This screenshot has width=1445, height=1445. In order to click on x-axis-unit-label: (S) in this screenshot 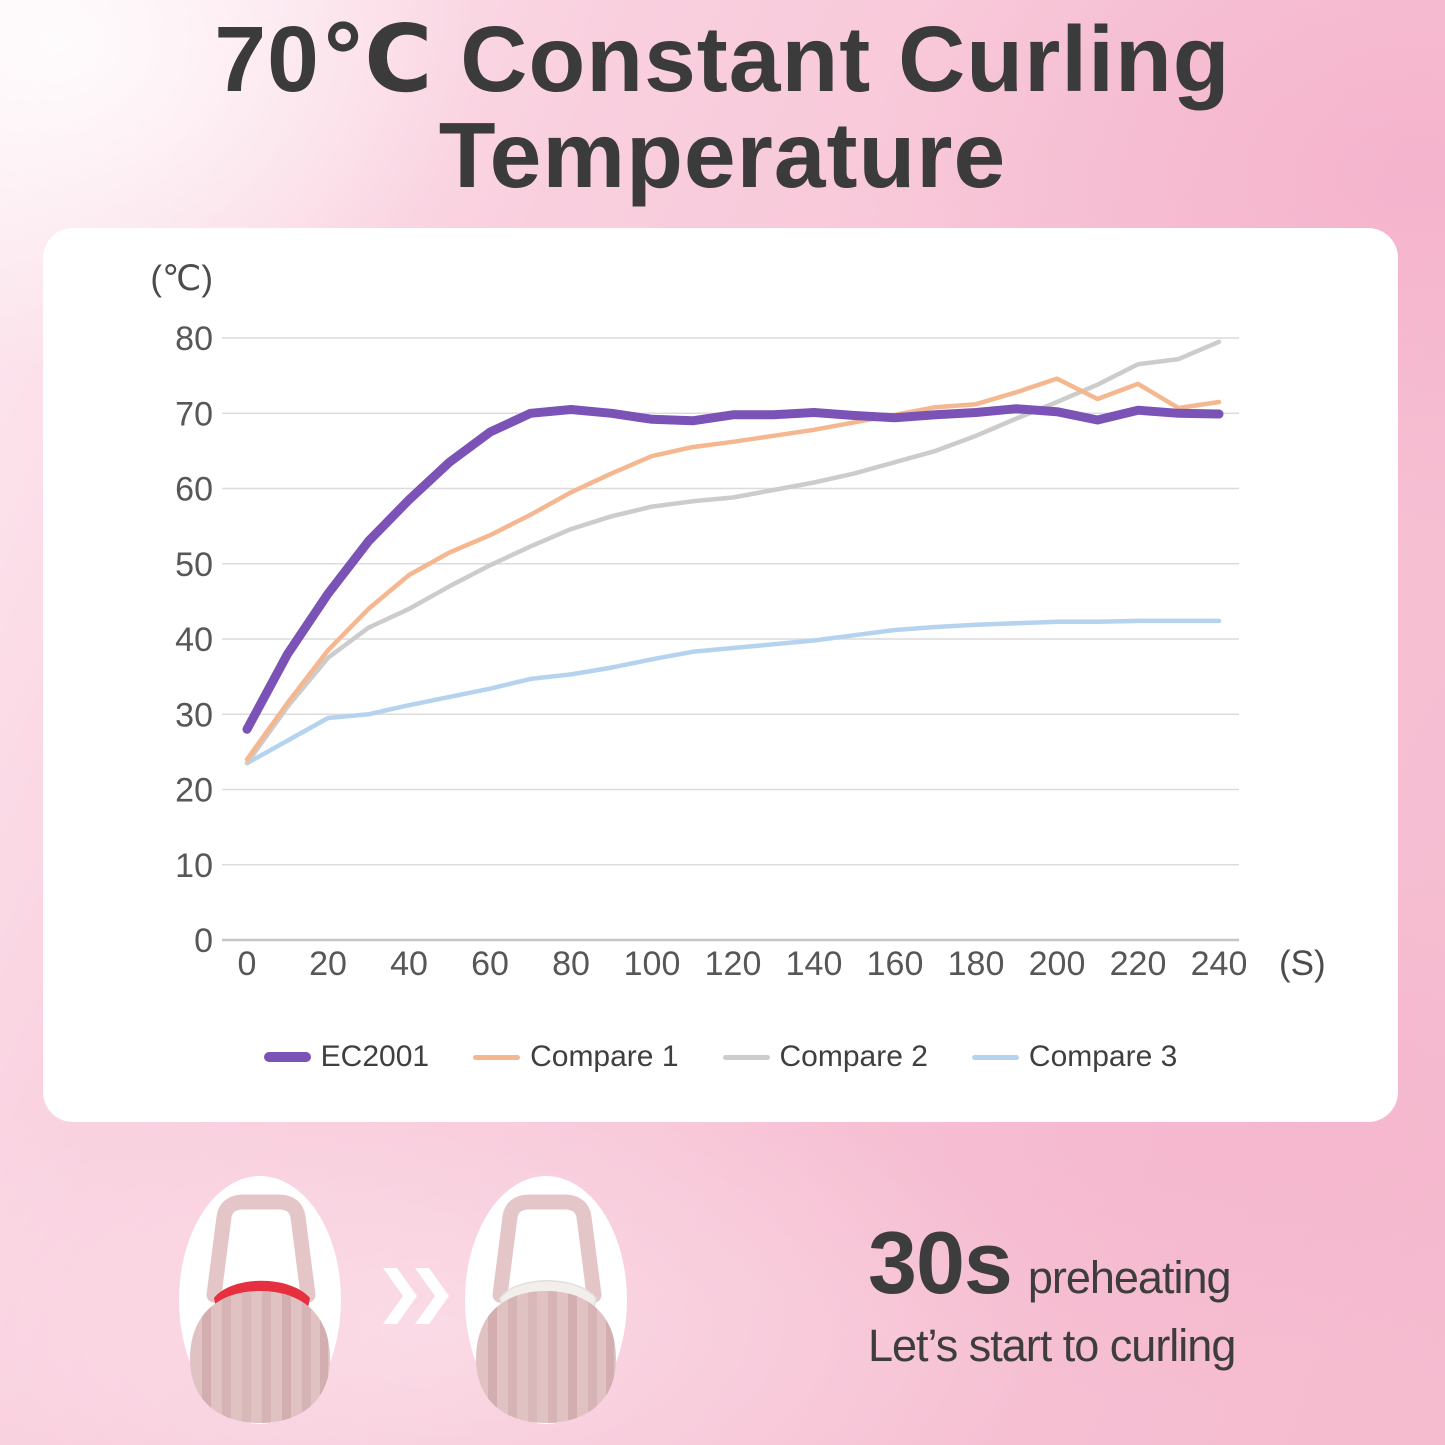, I will do `click(1302, 963)`.